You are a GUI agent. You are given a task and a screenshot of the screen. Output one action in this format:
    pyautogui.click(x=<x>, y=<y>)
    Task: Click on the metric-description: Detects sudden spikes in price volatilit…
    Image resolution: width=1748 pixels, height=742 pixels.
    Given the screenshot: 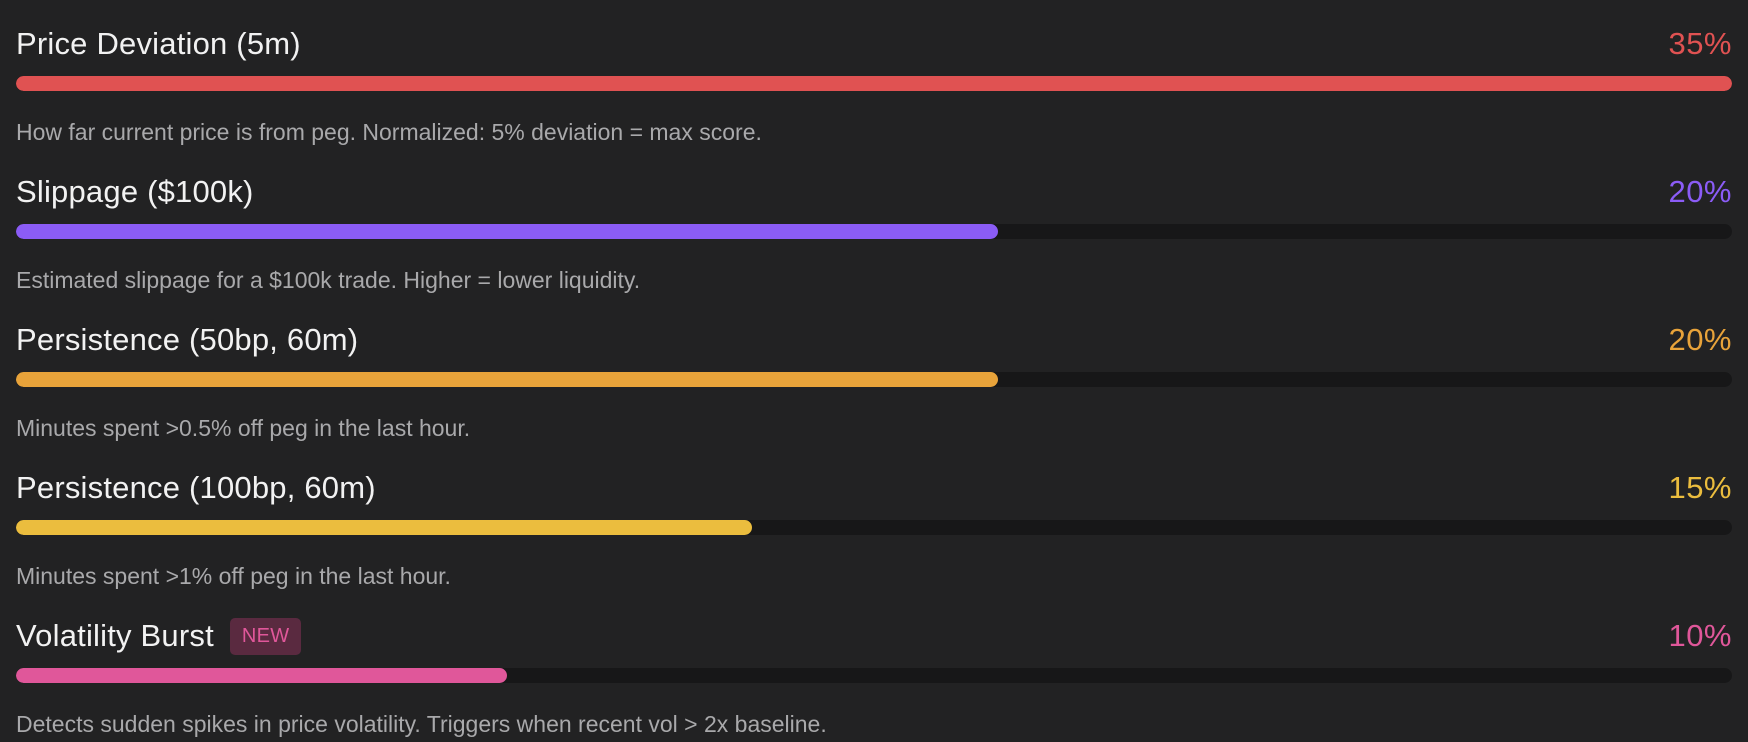 What is the action you would take?
    pyautogui.click(x=421, y=724)
    